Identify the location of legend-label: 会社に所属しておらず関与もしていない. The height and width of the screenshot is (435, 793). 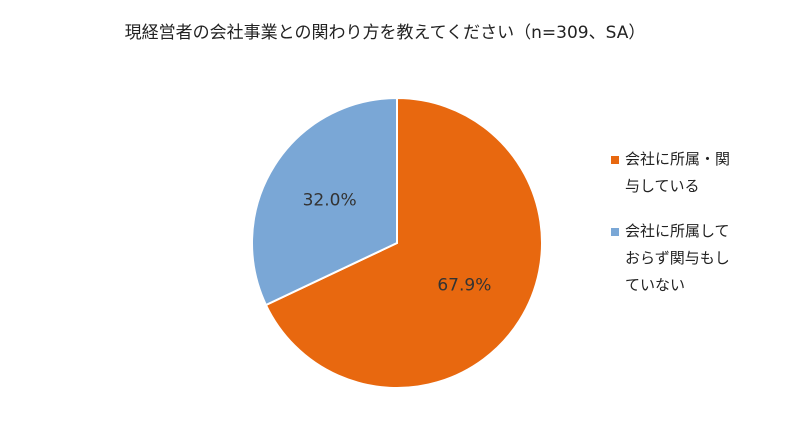
(677, 258).